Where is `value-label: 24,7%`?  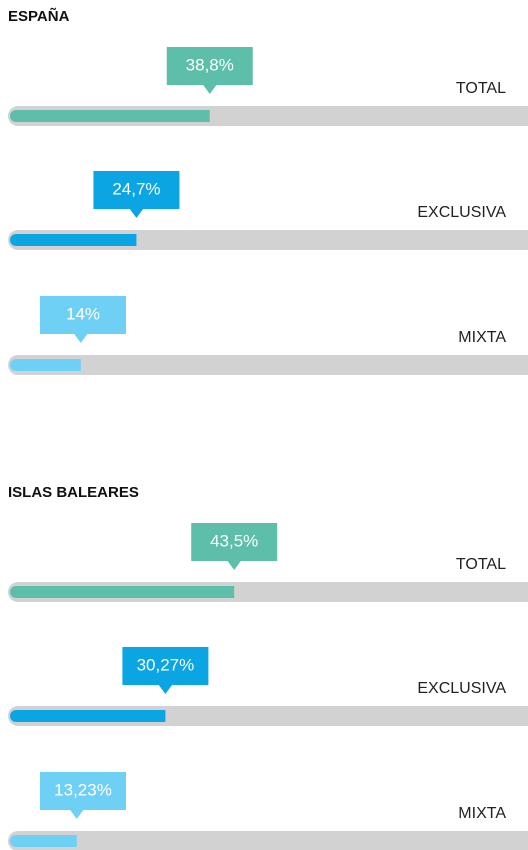
value-label: 24,7% is located at coordinates (136, 188).